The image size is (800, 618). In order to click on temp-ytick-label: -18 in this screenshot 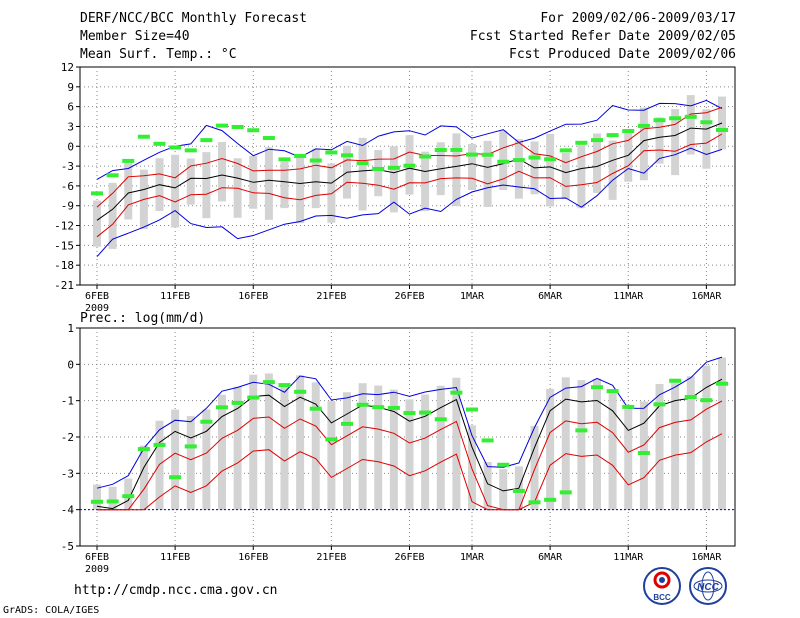, I will do `click(64, 265)`.